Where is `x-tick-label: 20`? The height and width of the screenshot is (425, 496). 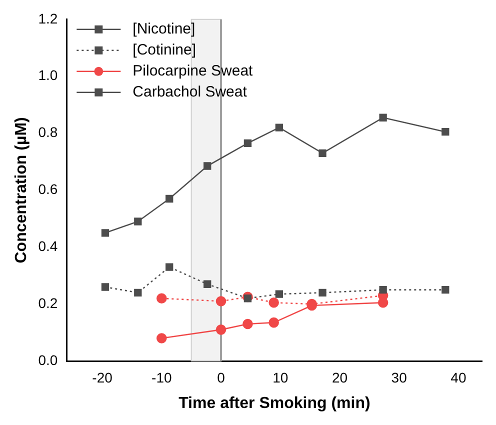
x-tick-label: 20 is located at coordinates (340, 377).